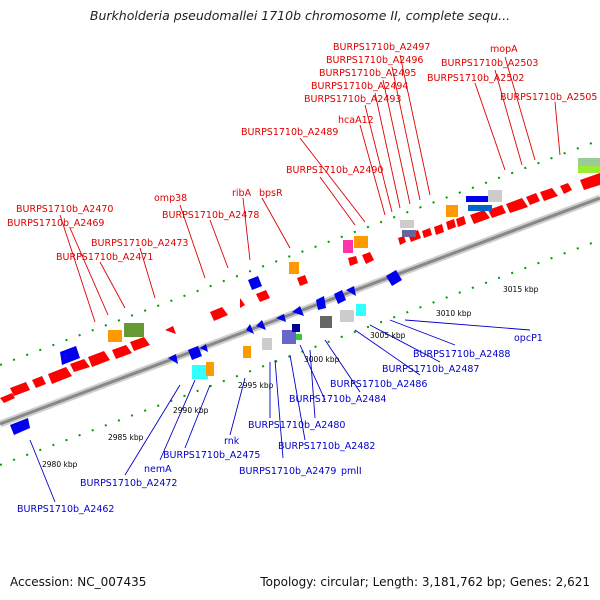 This screenshot has height=600, width=600. What do you see at coordinates (210, 215) in the screenshot?
I see `gene-label: BURPS1710b_A2478` at bounding box center [210, 215].